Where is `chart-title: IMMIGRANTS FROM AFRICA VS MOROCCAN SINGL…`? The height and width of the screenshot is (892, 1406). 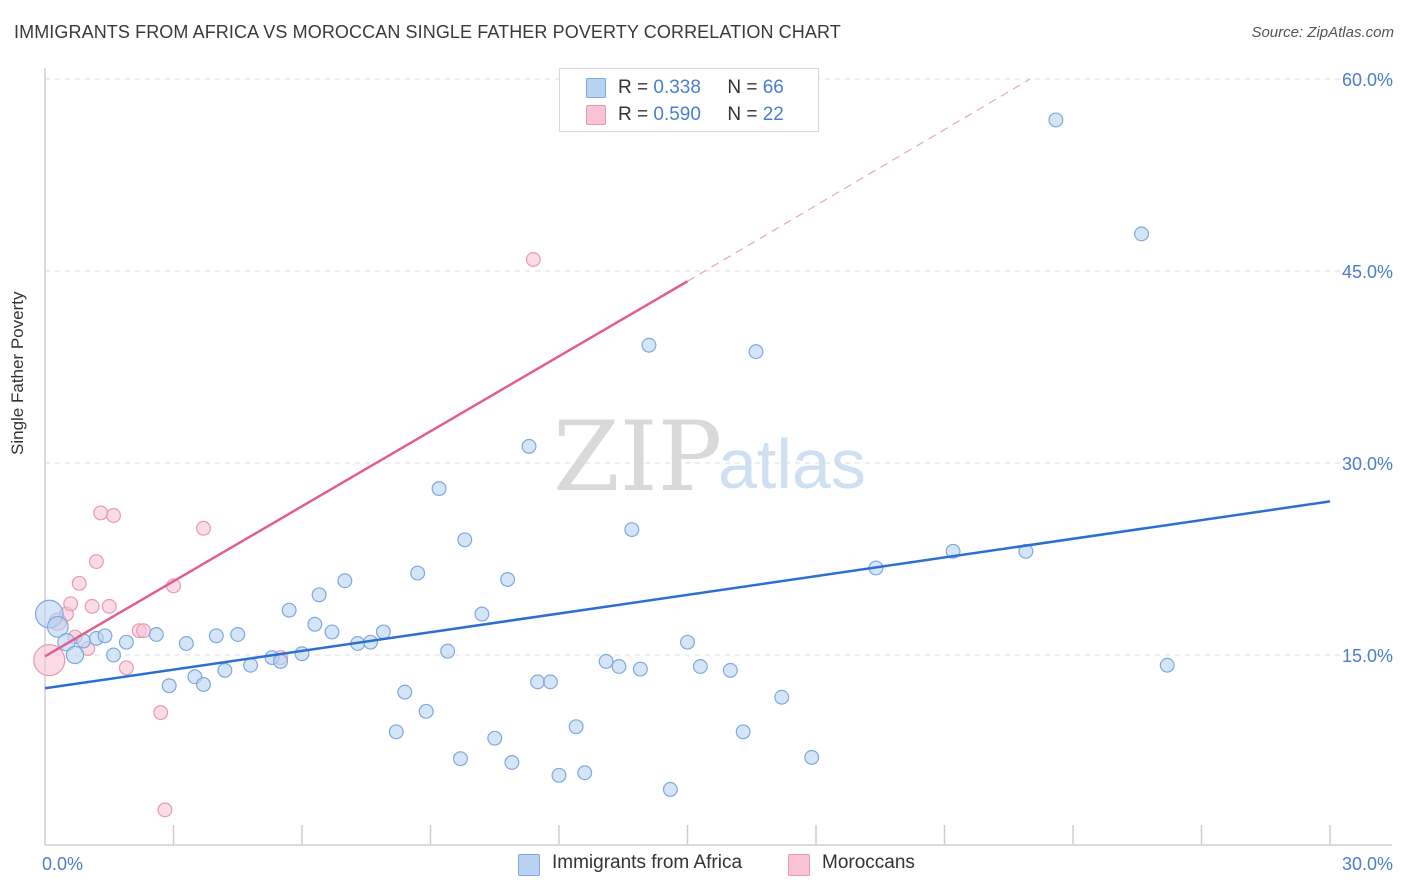
chart-title: IMMIGRANTS FROM AFRICA VS MOROCCAN SINGL… is located at coordinates (427, 32).